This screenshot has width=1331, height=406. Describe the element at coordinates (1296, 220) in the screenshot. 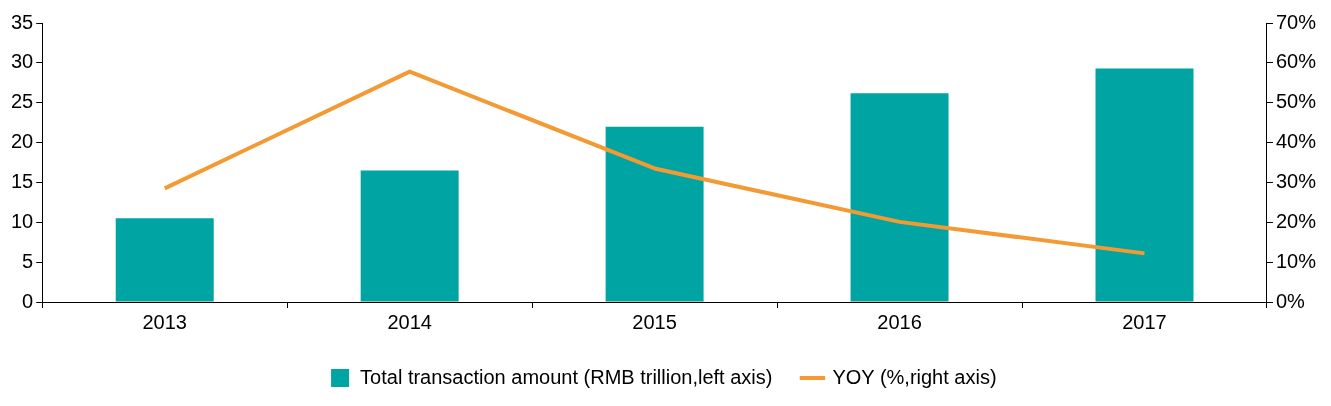

I see `y2-tick-label: 20%` at that location.